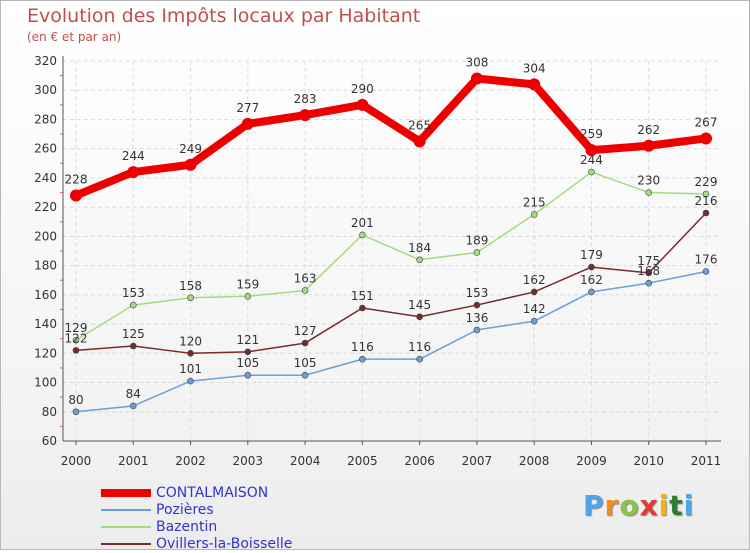  What do you see at coordinates (689, 505) in the screenshot?
I see `logo-letter: i` at bounding box center [689, 505].